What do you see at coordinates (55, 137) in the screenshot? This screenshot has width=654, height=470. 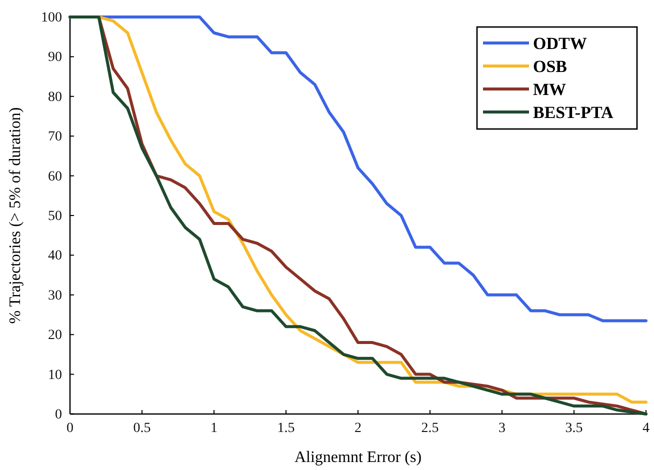 I see `y-tick-label: 70` at bounding box center [55, 137].